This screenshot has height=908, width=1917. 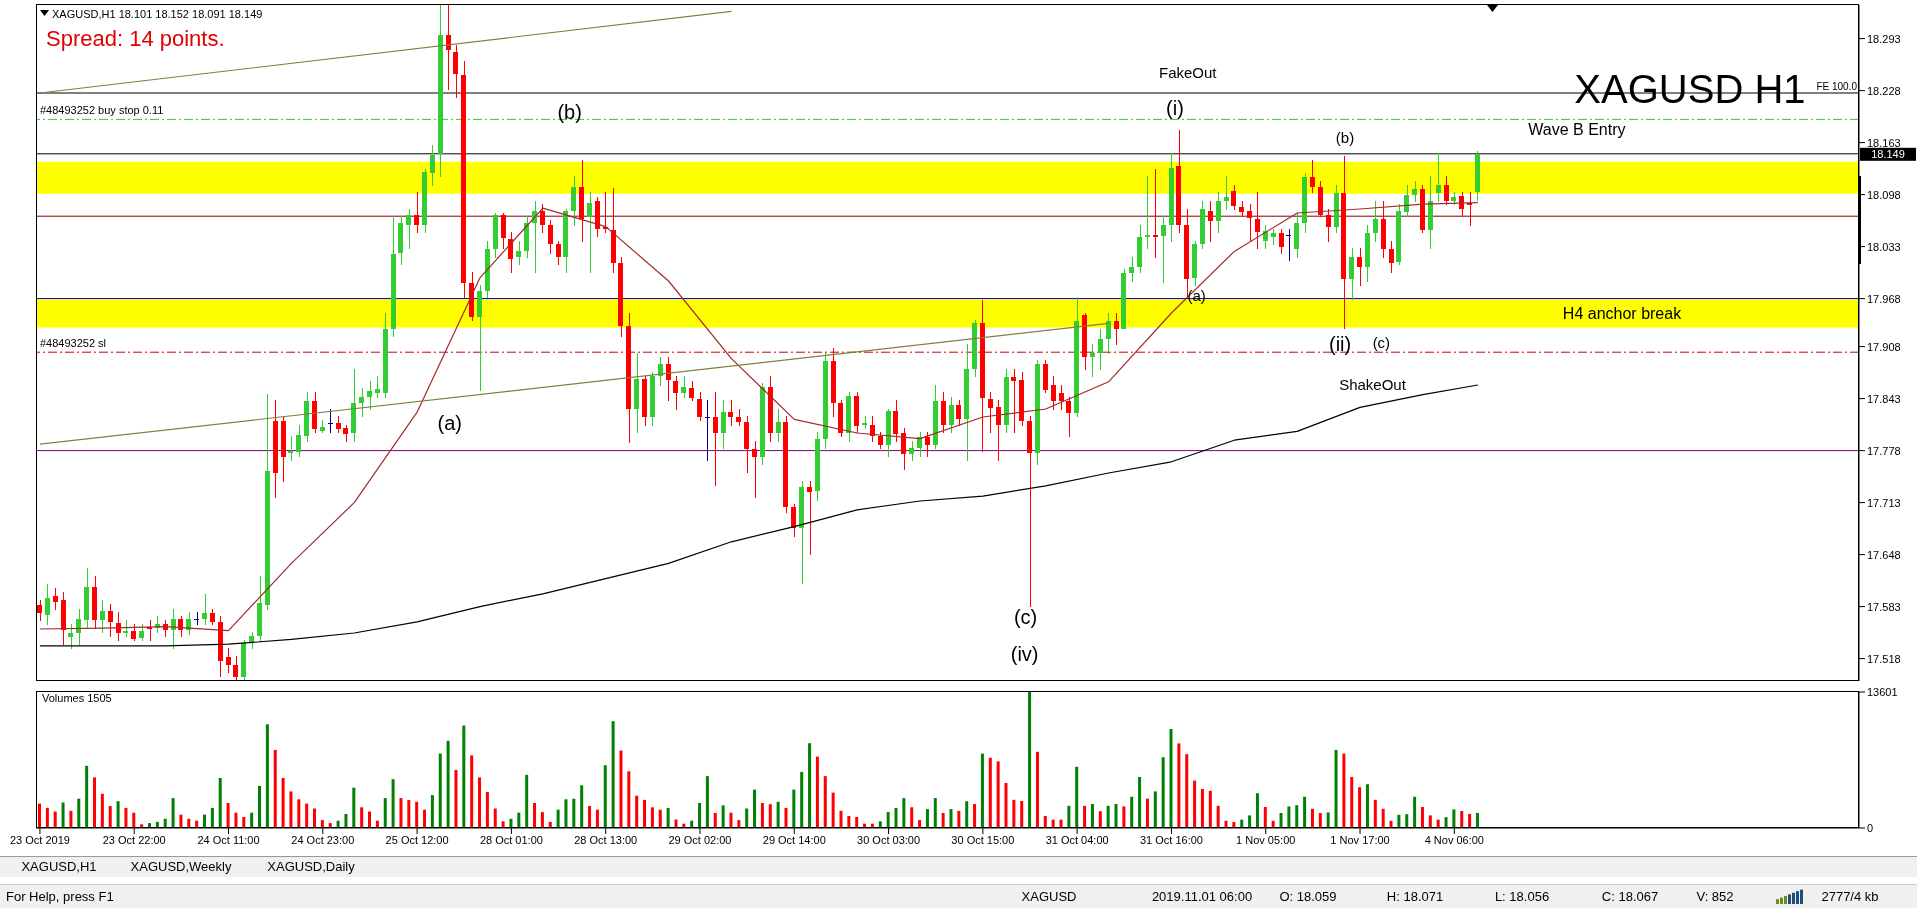 What do you see at coordinates (1025, 617) in the screenshot?
I see `annotation: (c)` at bounding box center [1025, 617].